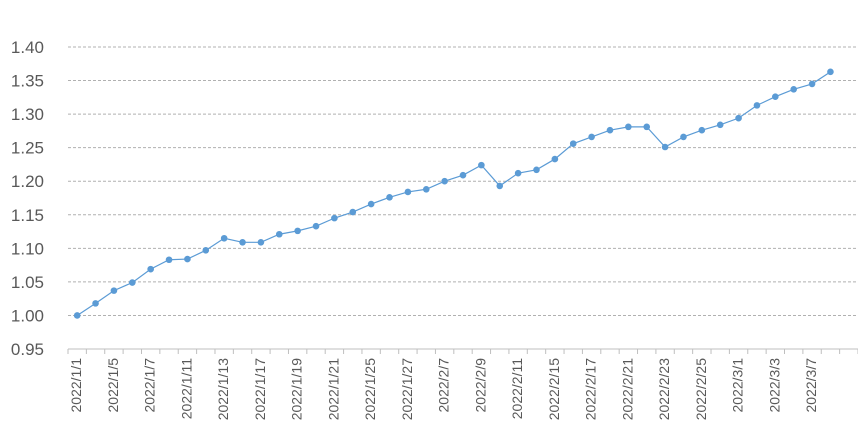  What do you see at coordinates (517, 388) in the screenshot?
I see `x-tick-label: 2022/2/11` at bounding box center [517, 388].